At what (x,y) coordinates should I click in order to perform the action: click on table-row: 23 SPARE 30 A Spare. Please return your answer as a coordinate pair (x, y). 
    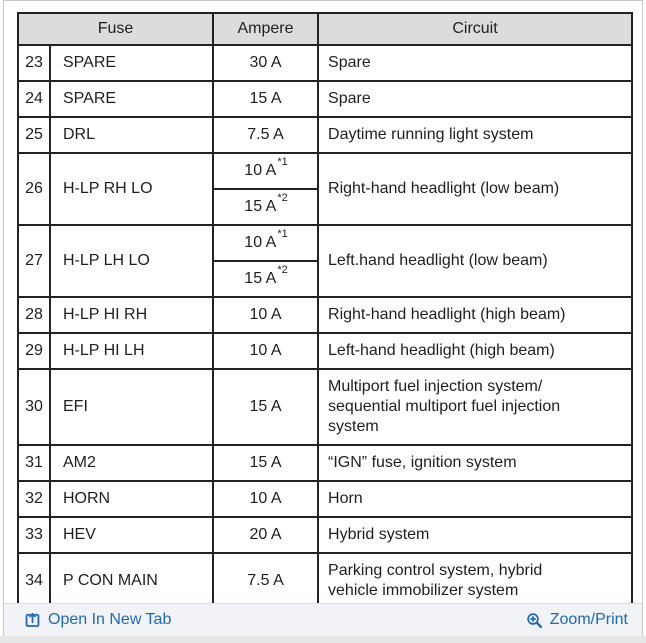
    Looking at the image, I should click on (325, 63).